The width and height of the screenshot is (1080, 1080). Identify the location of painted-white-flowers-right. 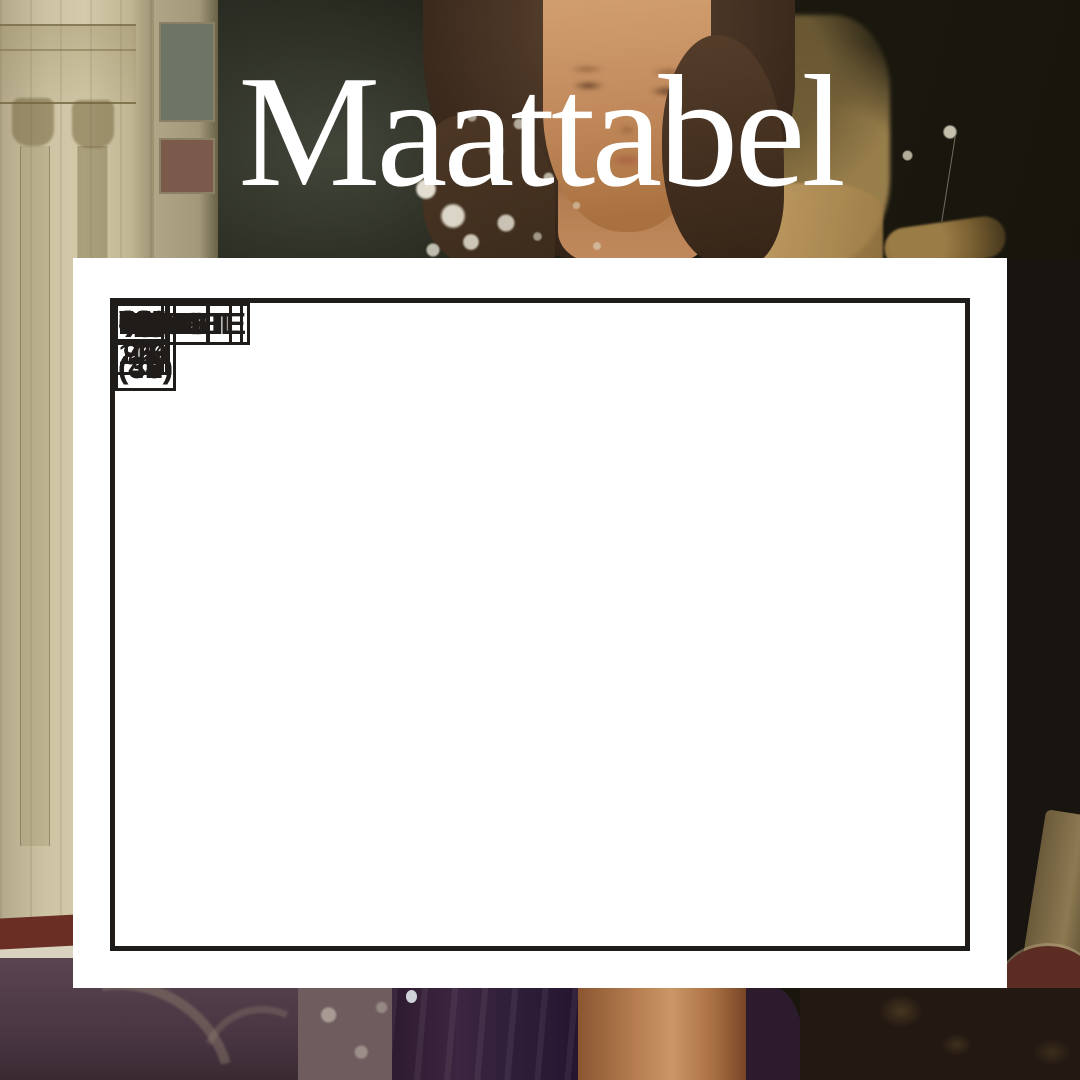
(950, 187).